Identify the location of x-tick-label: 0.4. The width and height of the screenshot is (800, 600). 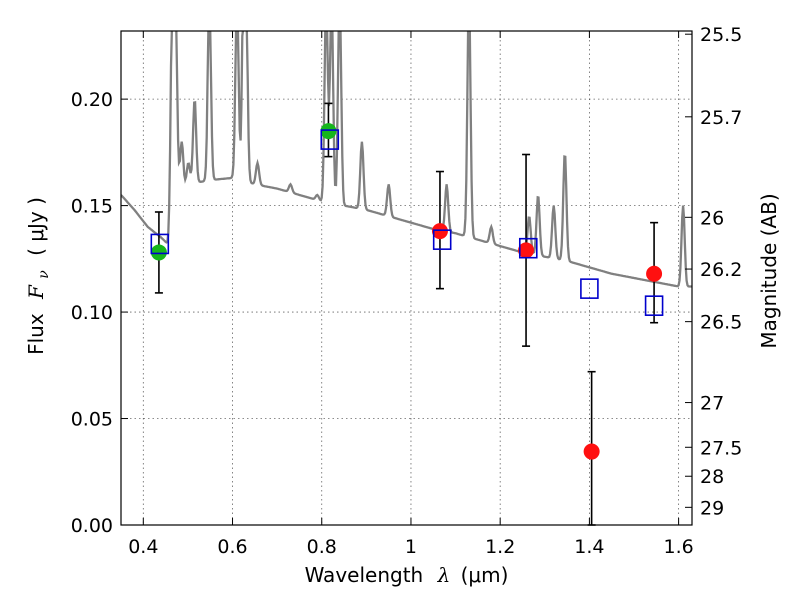
(143, 547).